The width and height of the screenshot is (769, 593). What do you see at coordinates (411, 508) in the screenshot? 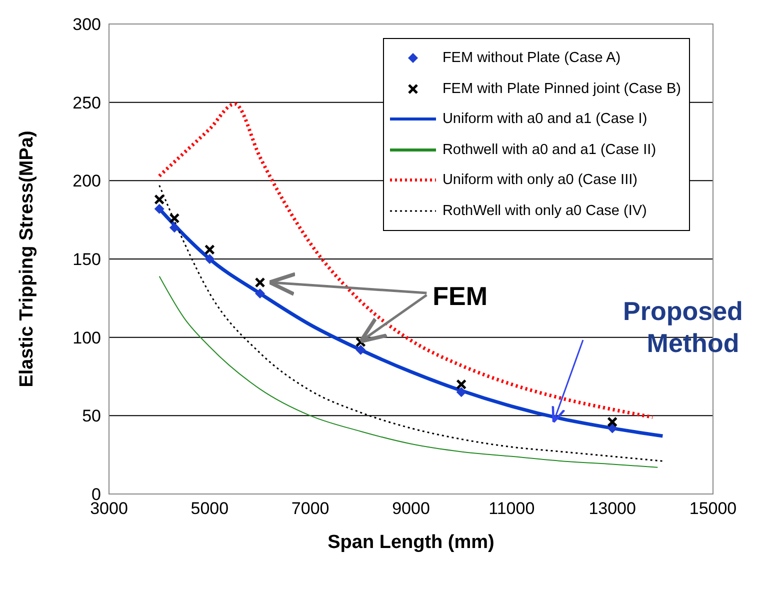
I see `x-tick-label: 9000` at bounding box center [411, 508].